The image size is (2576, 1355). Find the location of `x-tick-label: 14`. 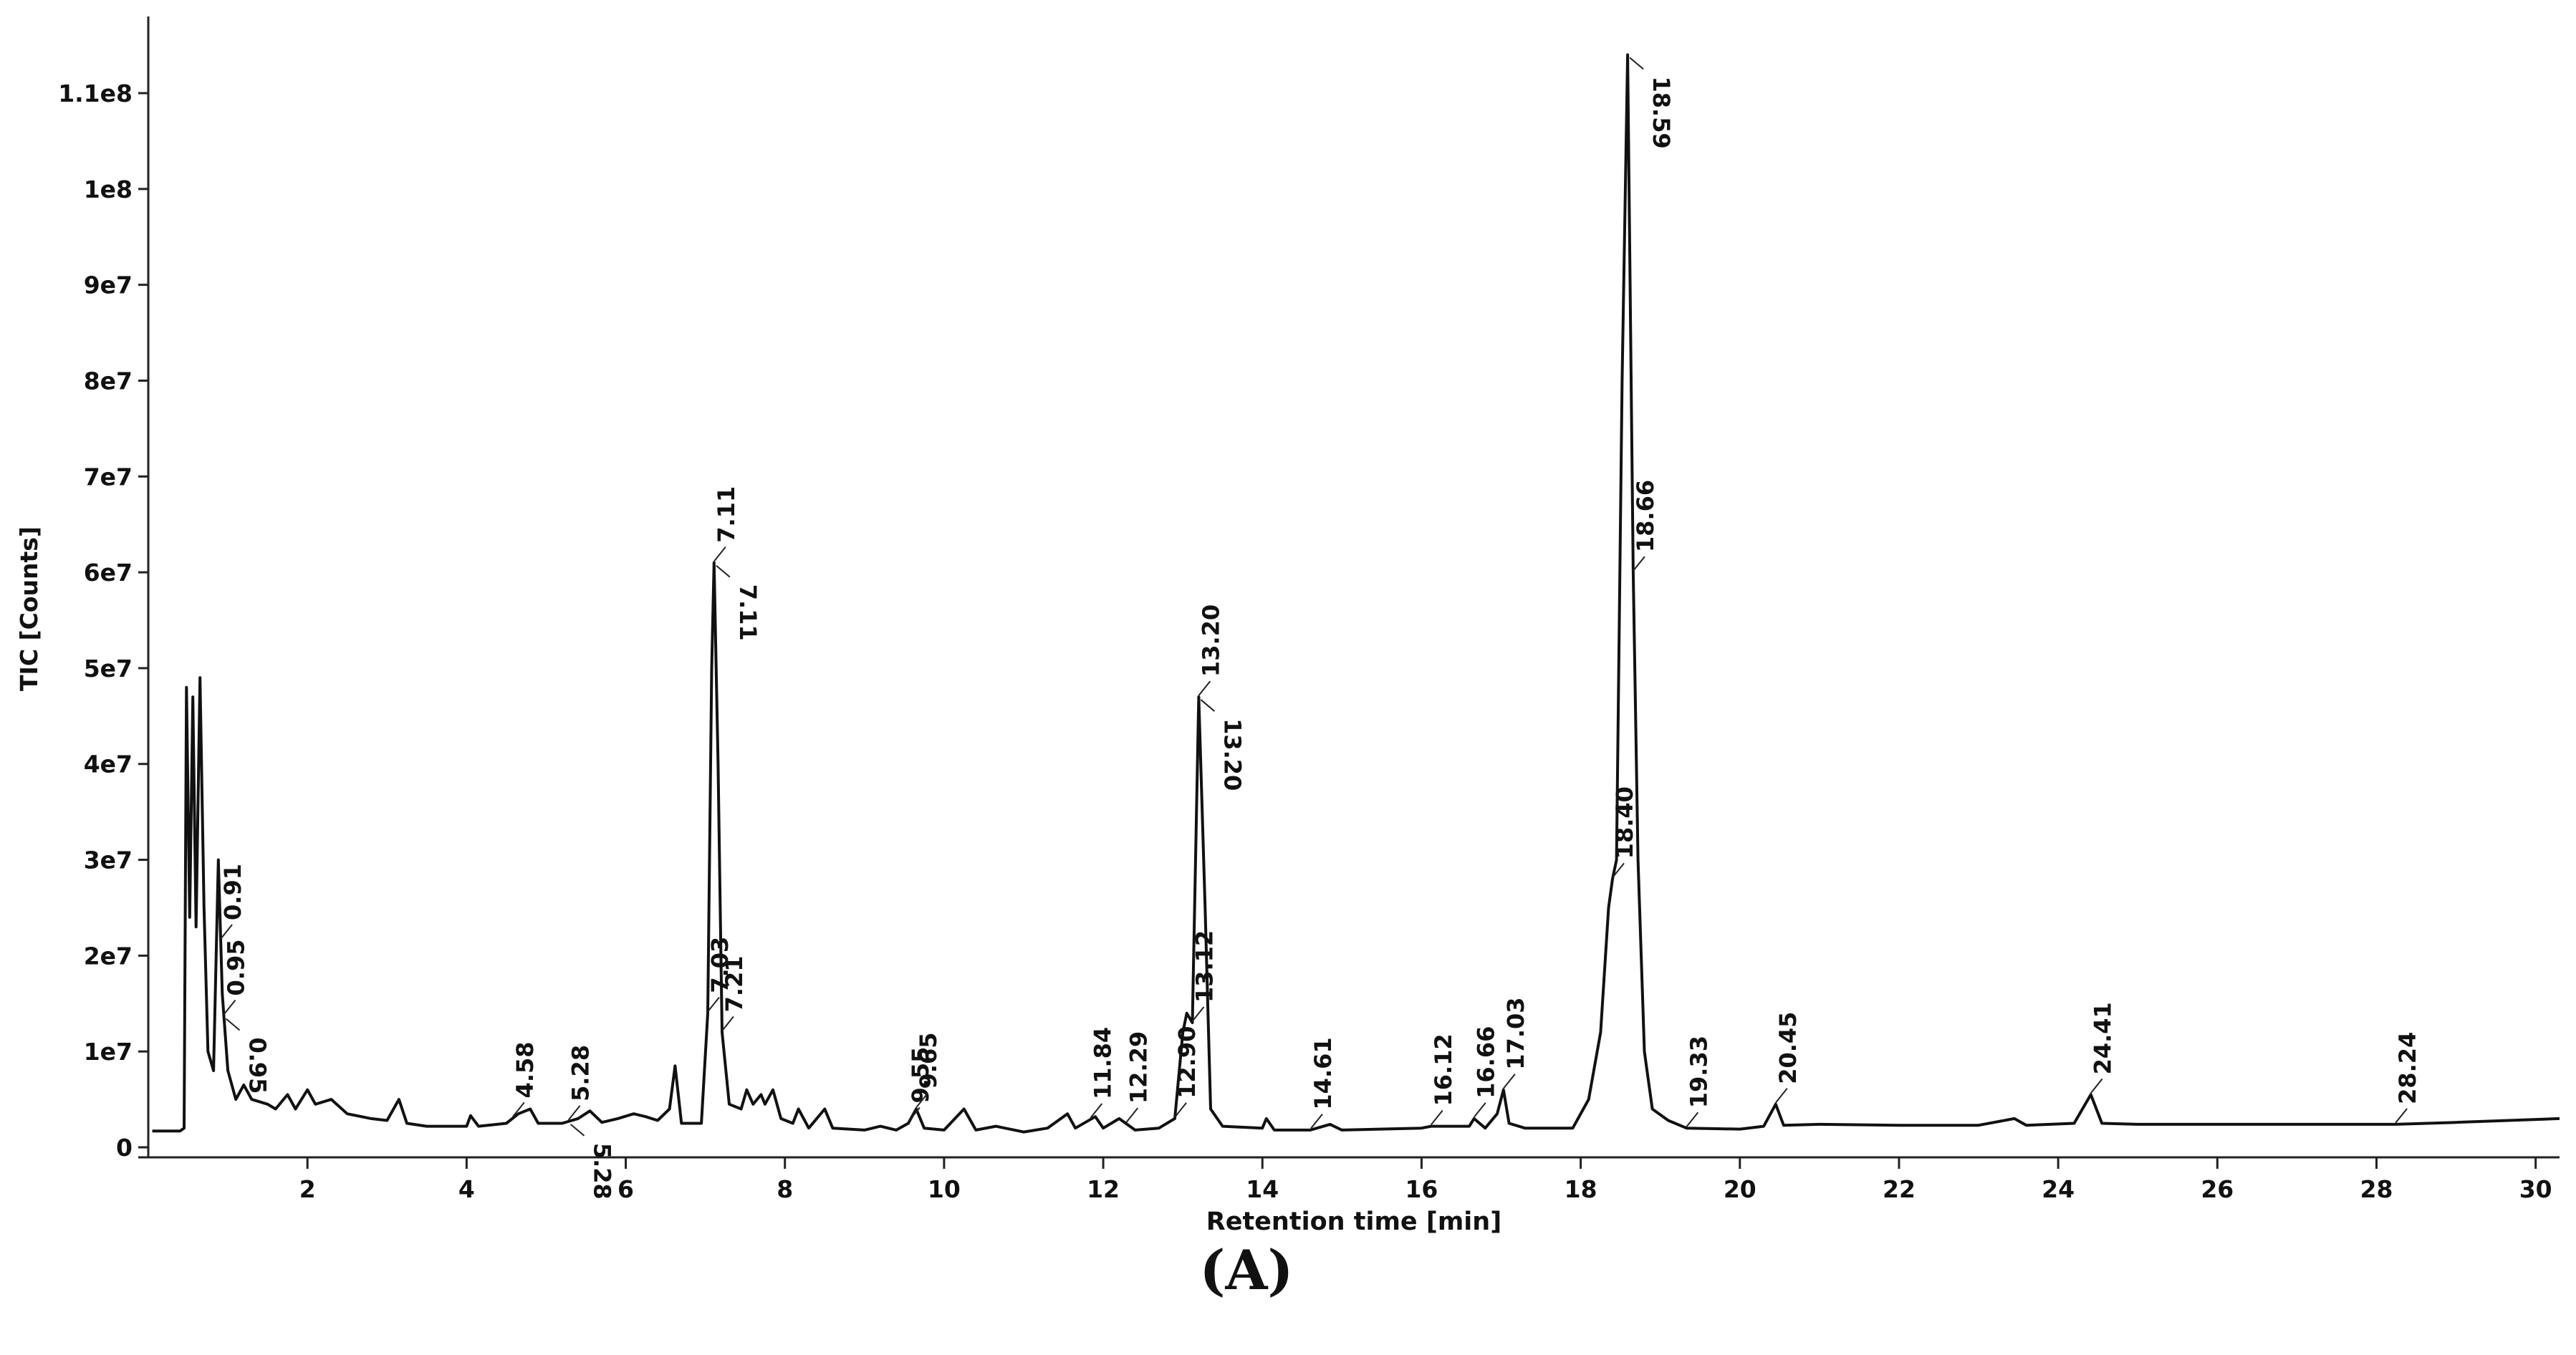

x-tick-label: 14 is located at coordinates (1262, 1189).